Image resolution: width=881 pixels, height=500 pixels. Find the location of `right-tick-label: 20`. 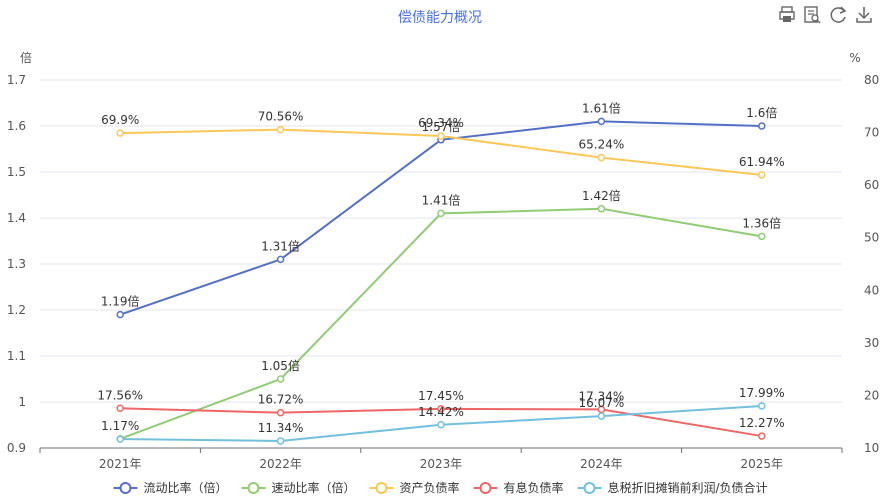

right-tick-label: 20 is located at coordinates (871, 395).